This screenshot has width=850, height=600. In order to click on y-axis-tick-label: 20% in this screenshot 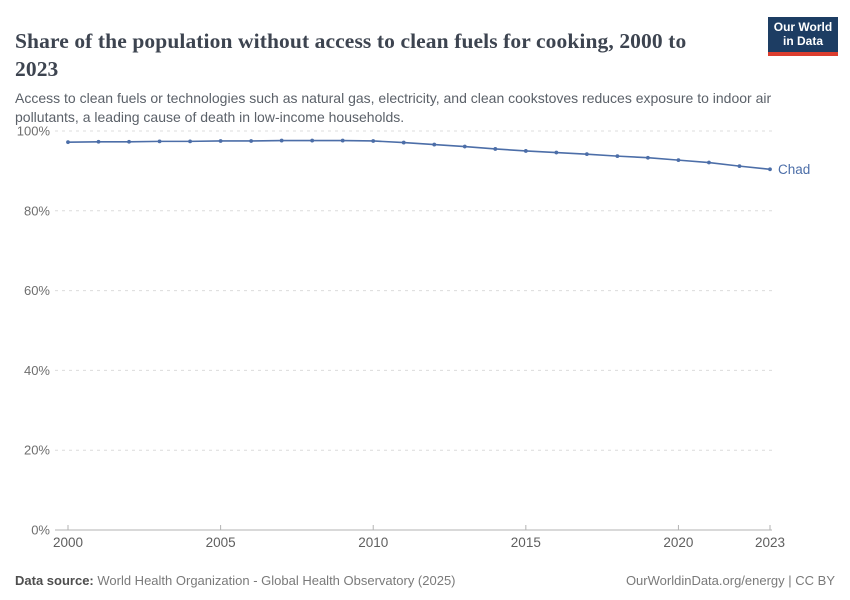, I will do `click(37, 450)`.